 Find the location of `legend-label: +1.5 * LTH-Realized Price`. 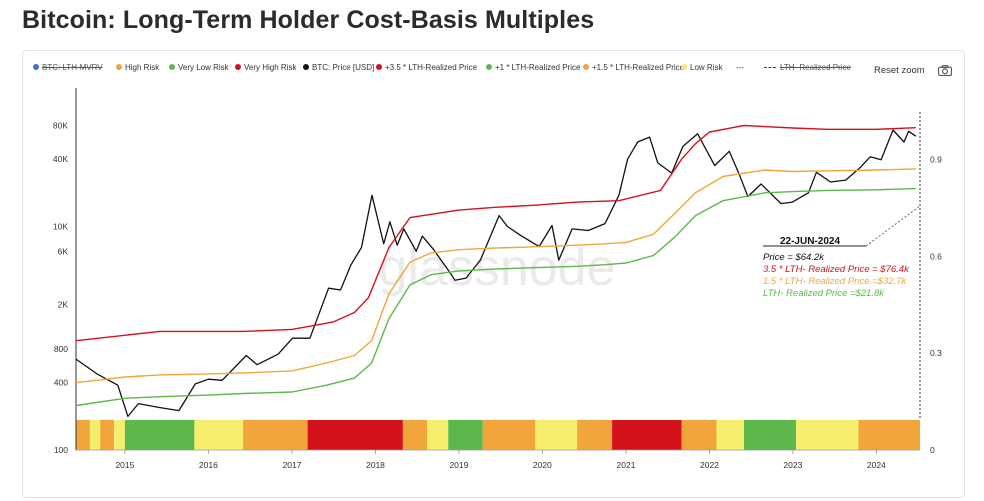

legend-label: +1.5 * LTH-Realized Price is located at coordinates (638, 67).